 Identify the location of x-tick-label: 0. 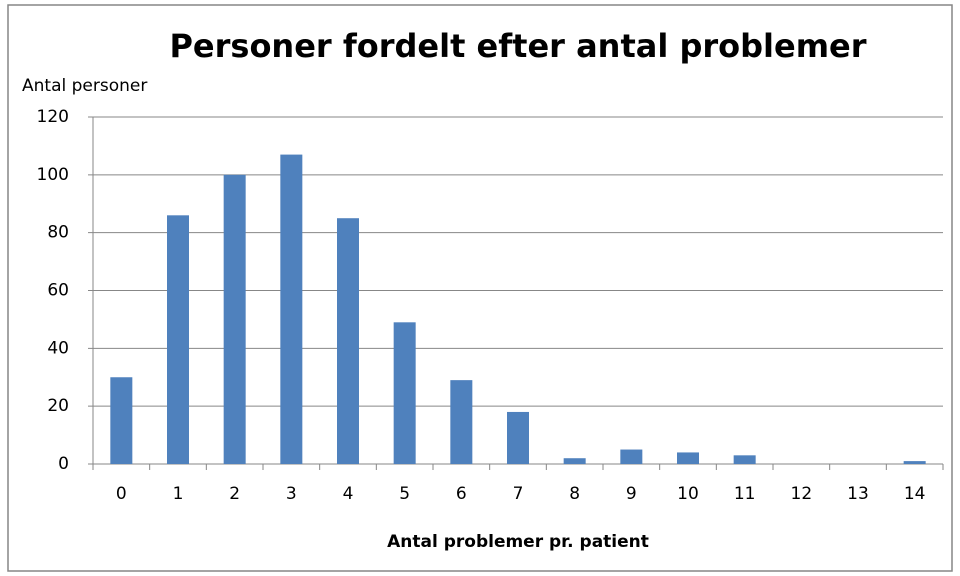
(121, 494).